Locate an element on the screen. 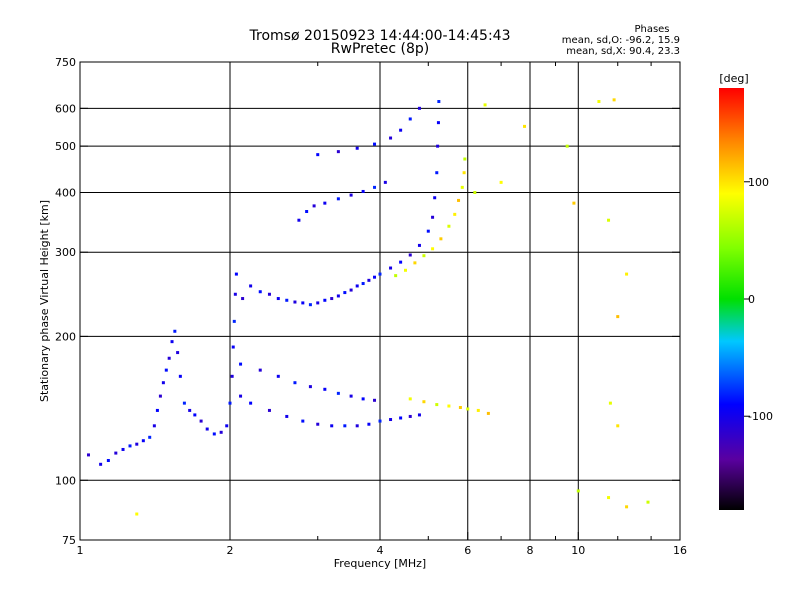 The width and height of the screenshot is (800, 604). chart-subtitle: RwPretec (8p) is located at coordinates (380, 49).